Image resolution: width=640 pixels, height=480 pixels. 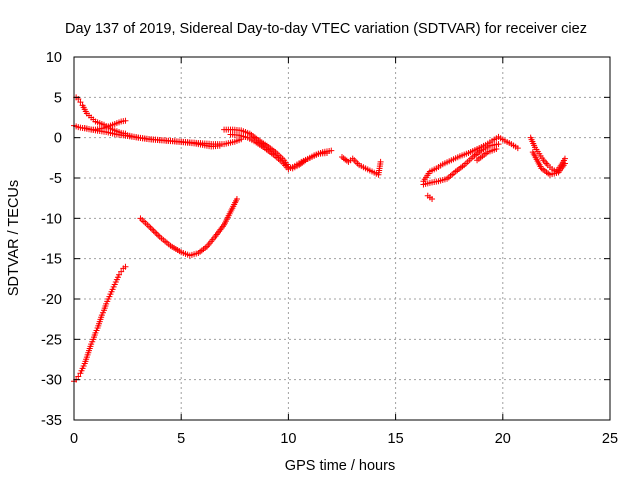 What do you see at coordinates (54, 58) in the screenshot?
I see `y-tick-label: 10` at bounding box center [54, 58].